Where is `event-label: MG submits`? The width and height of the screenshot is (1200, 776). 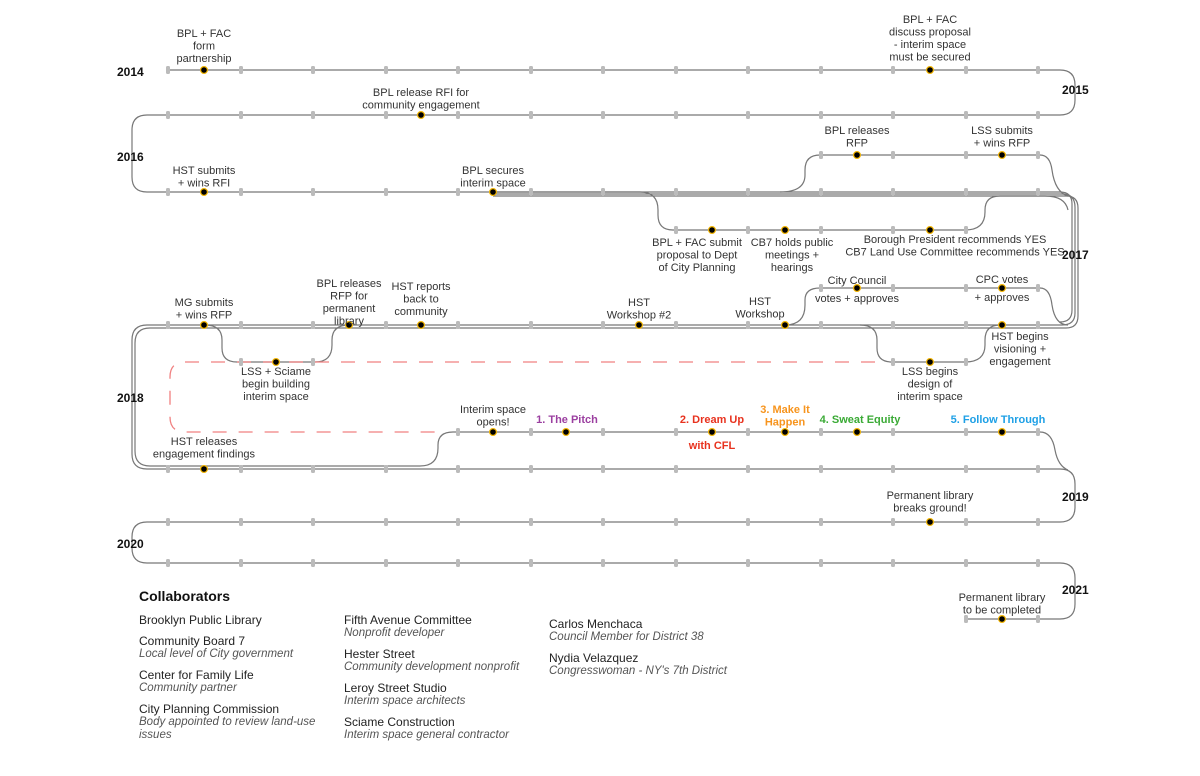 event-label: MG submits is located at coordinates (204, 303).